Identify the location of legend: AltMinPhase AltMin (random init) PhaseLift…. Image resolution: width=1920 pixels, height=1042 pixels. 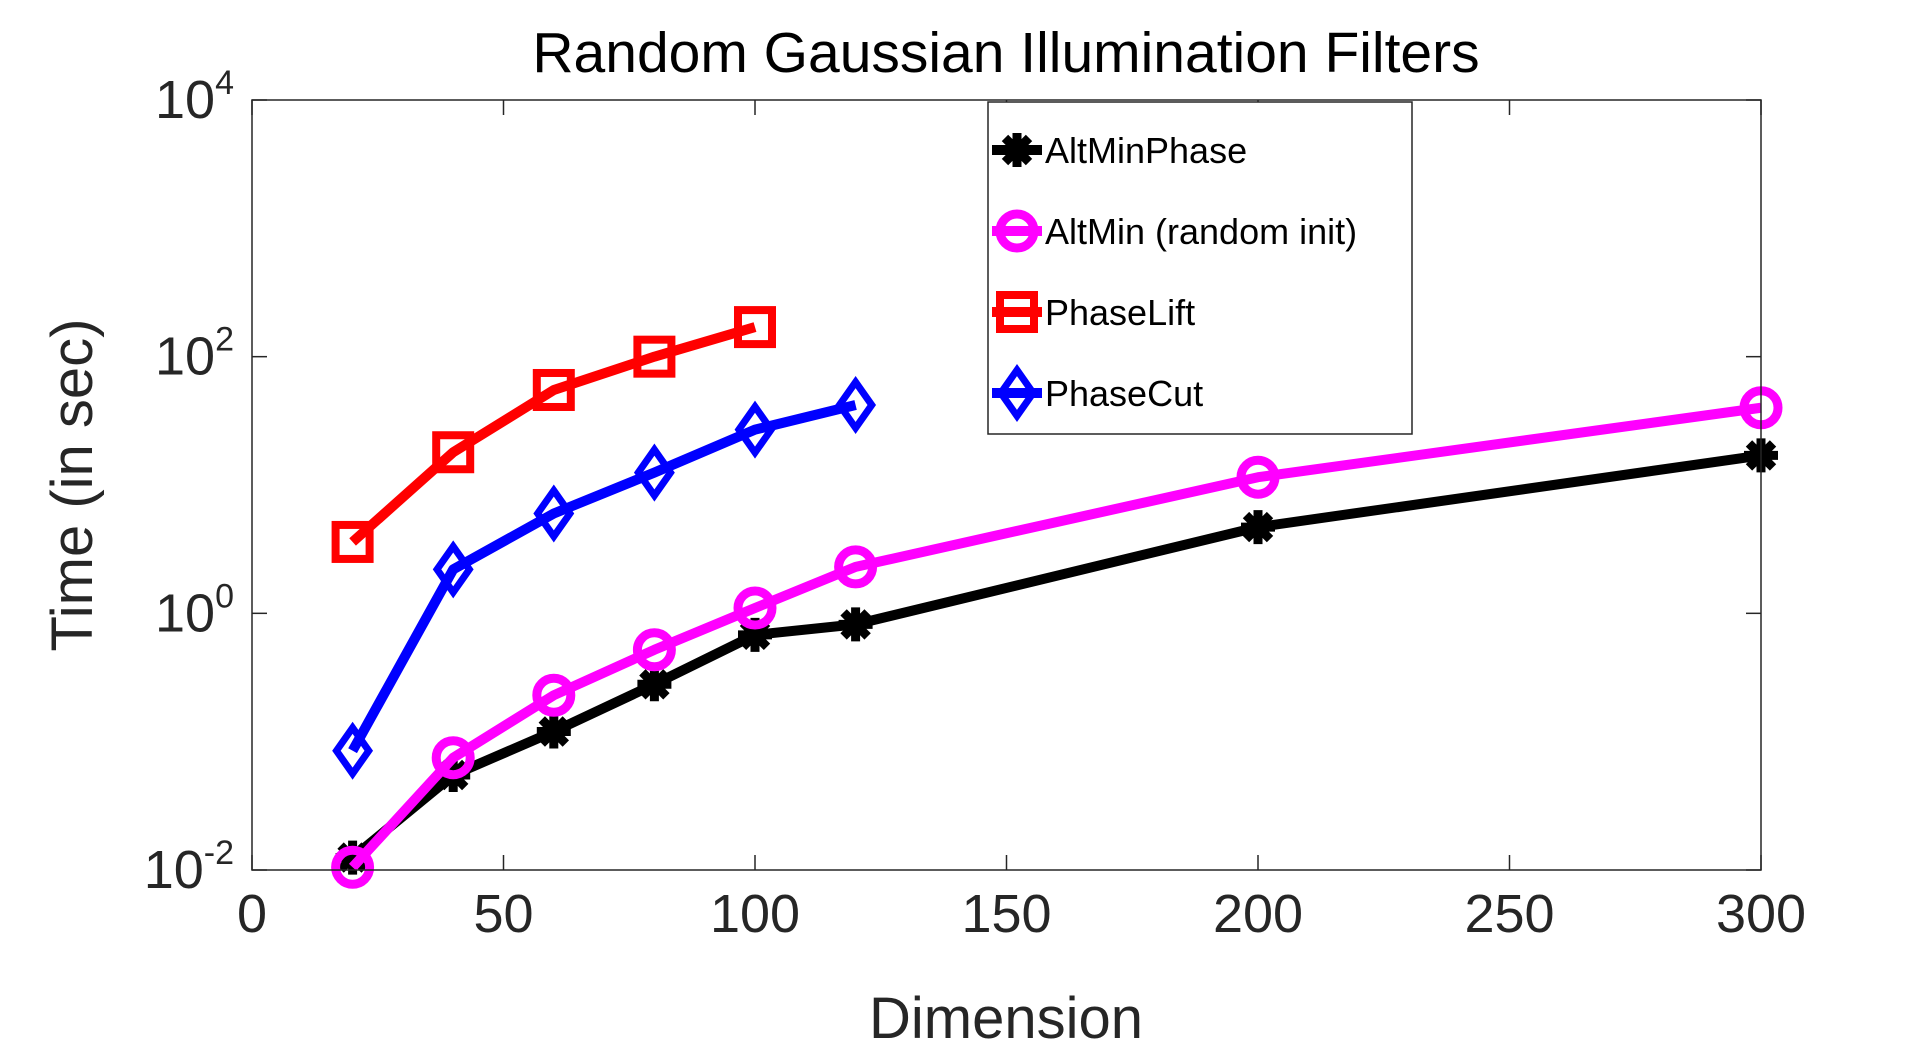
(1200, 268).